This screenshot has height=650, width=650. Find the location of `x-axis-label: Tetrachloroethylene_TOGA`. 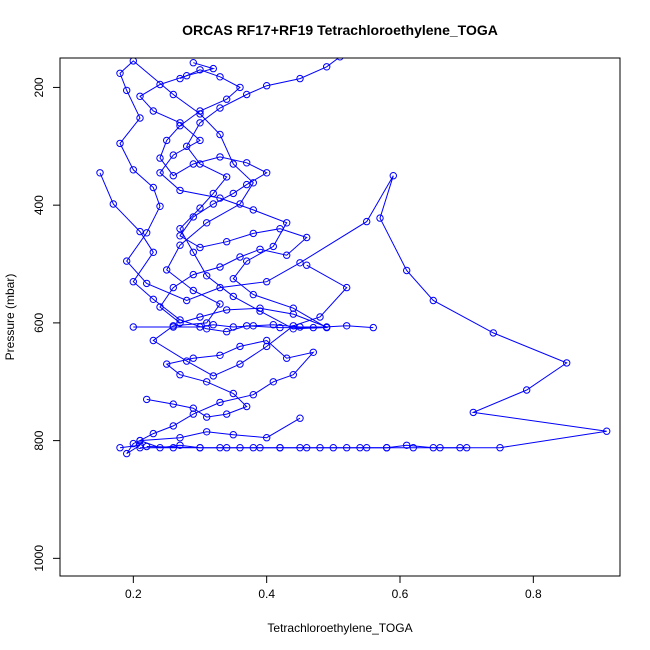

x-axis-label: Tetrachloroethylene_TOGA is located at coordinates (339, 628).